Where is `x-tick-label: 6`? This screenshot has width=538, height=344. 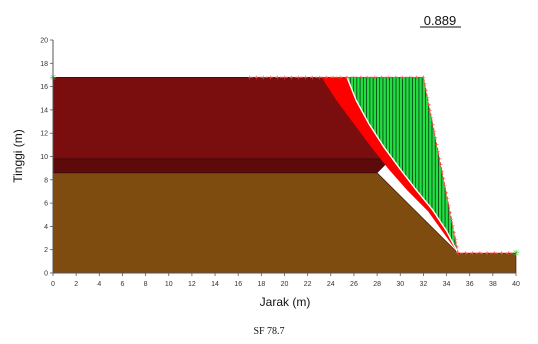
x-tick-label: 6 is located at coordinates (122, 284).